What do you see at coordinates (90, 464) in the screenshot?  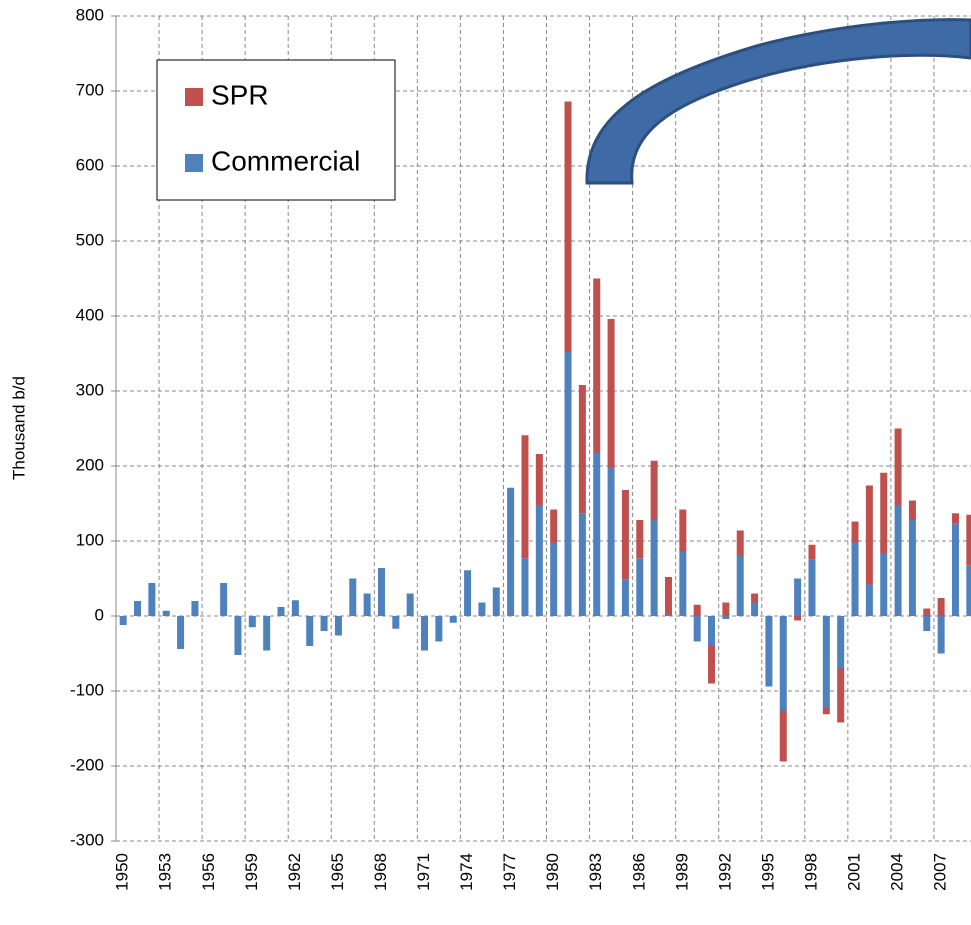 I see `y-tick-label: 200` at bounding box center [90, 464].